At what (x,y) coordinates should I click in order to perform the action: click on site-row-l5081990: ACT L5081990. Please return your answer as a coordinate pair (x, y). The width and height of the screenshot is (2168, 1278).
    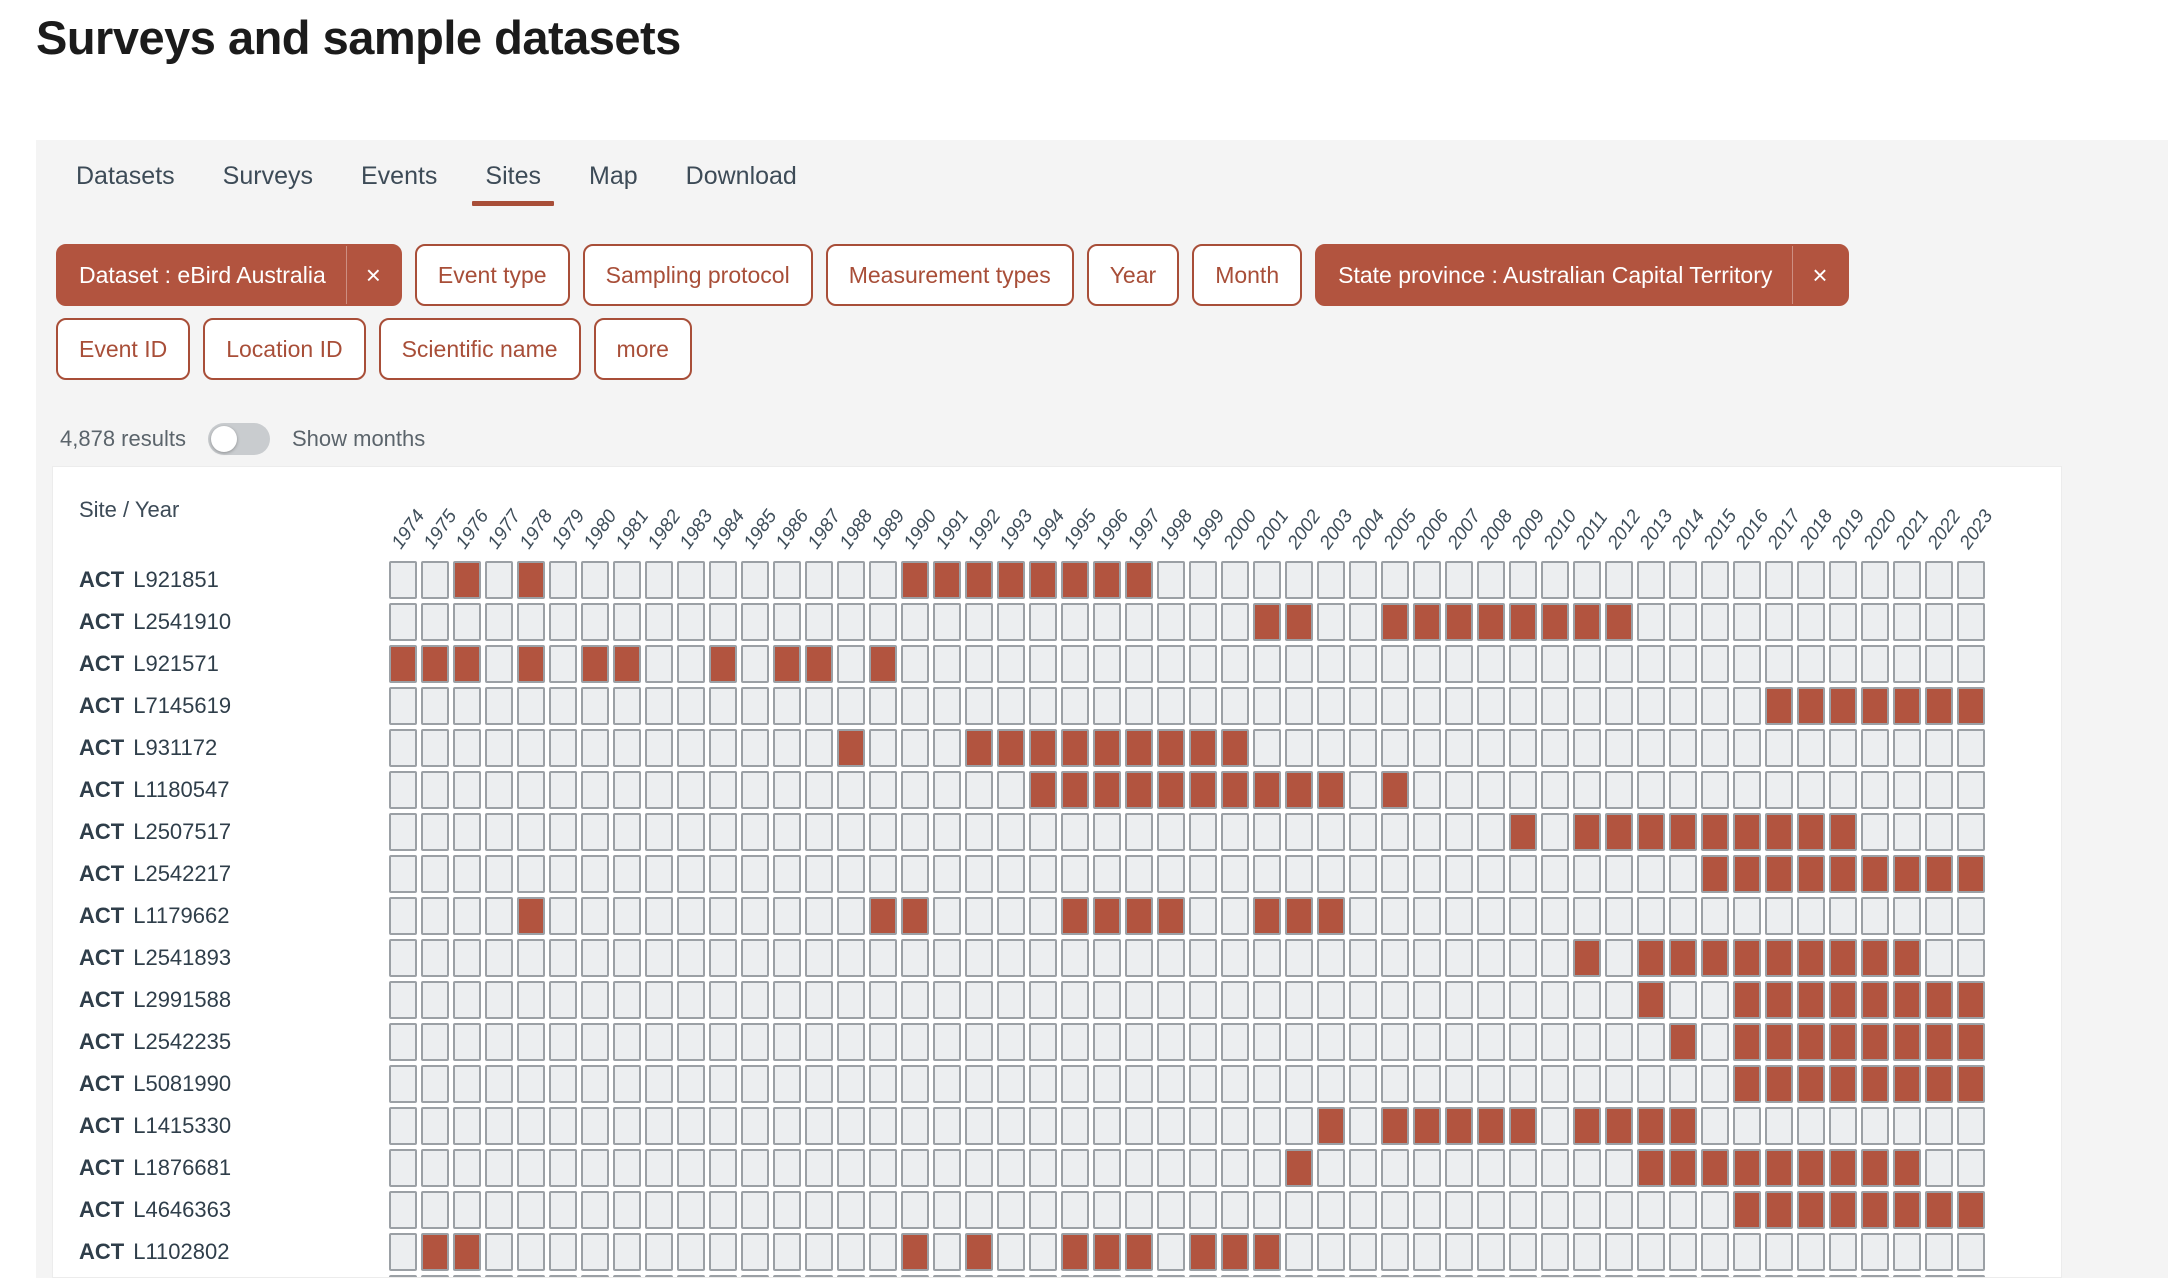
    Looking at the image, I should click on (1057, 1084).